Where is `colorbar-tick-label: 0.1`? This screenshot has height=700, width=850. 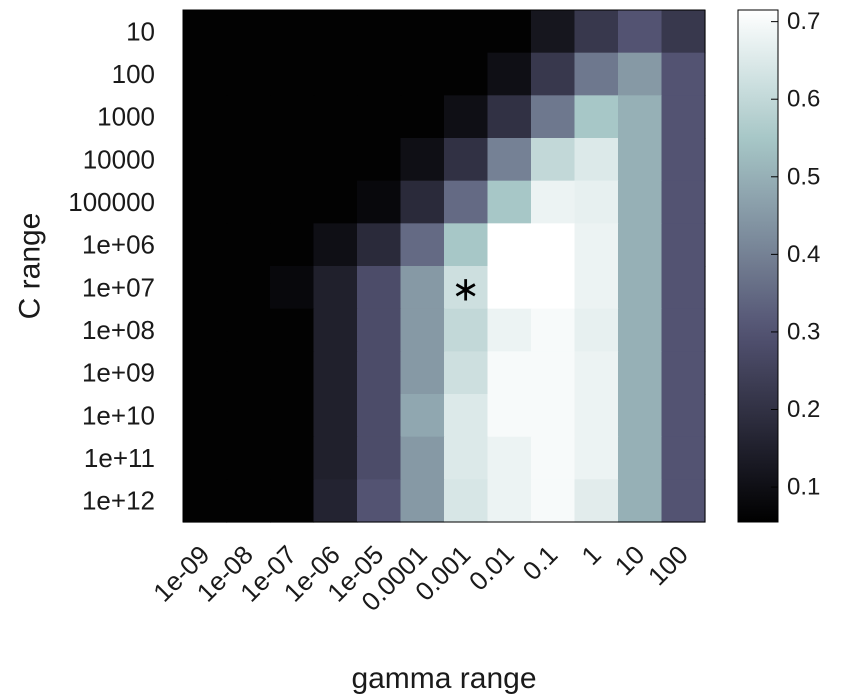
colorbar-tick-label: 0.1 is located at coordinates (803, 487).